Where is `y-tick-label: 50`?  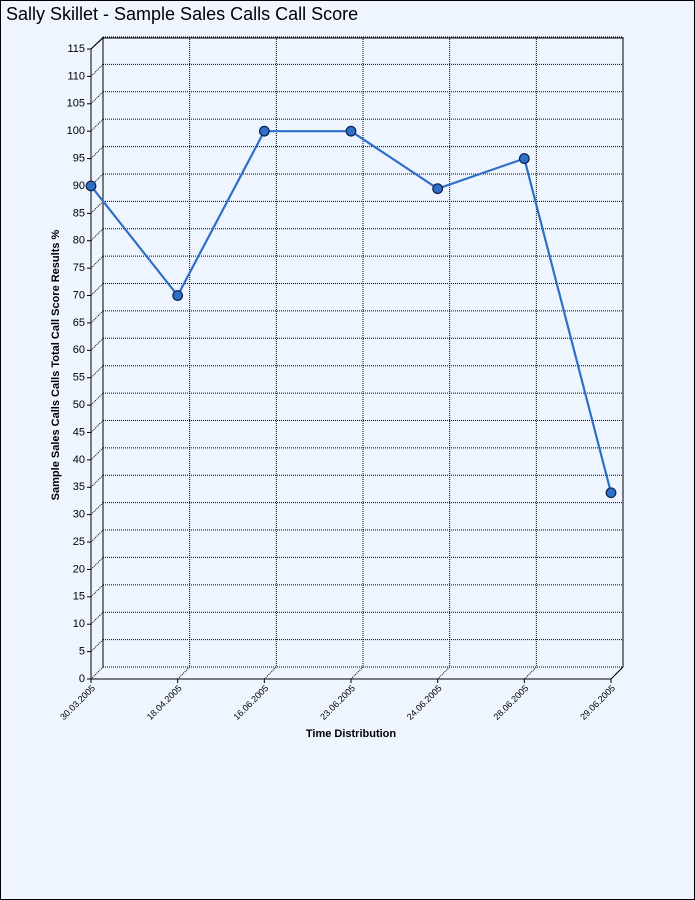 y-tick-label: 50 is located at coordinates (79, 405).